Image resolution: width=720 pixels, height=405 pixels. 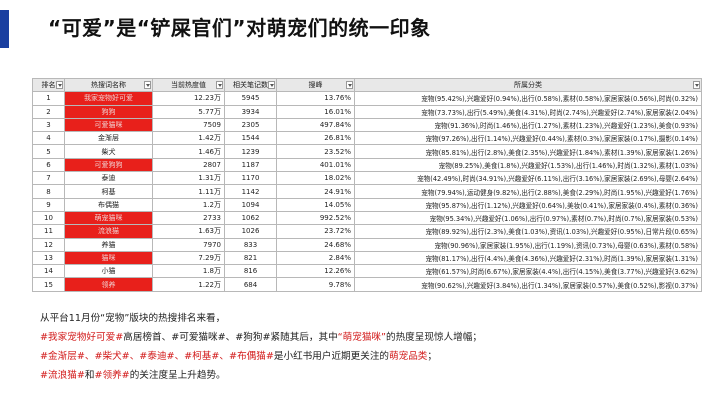 I want to click on rank-cell: 15, so click(x=48, y=284).